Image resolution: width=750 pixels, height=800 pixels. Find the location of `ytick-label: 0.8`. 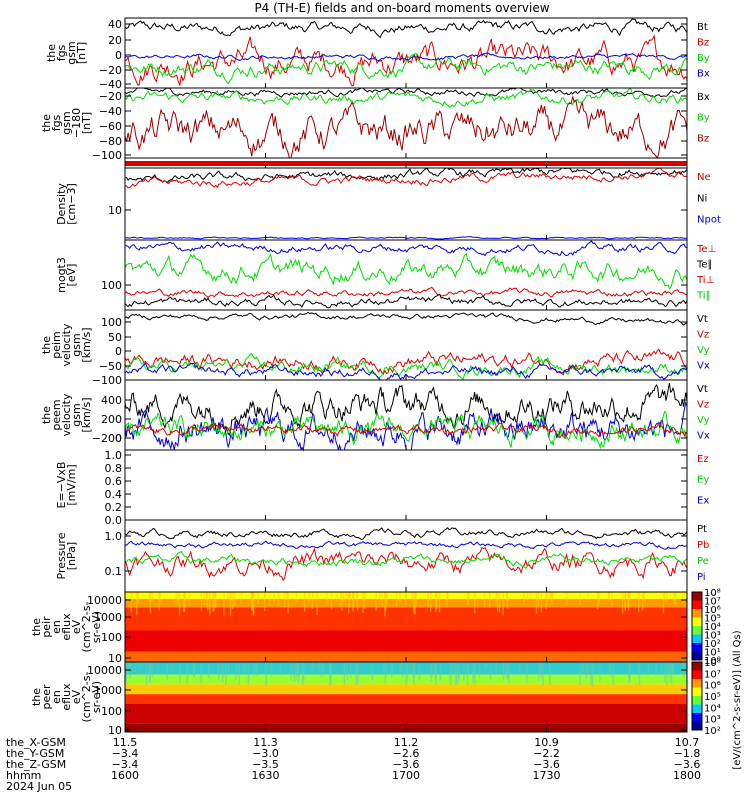

ytick-label: 0.8 is located at coordinates (114, 468).